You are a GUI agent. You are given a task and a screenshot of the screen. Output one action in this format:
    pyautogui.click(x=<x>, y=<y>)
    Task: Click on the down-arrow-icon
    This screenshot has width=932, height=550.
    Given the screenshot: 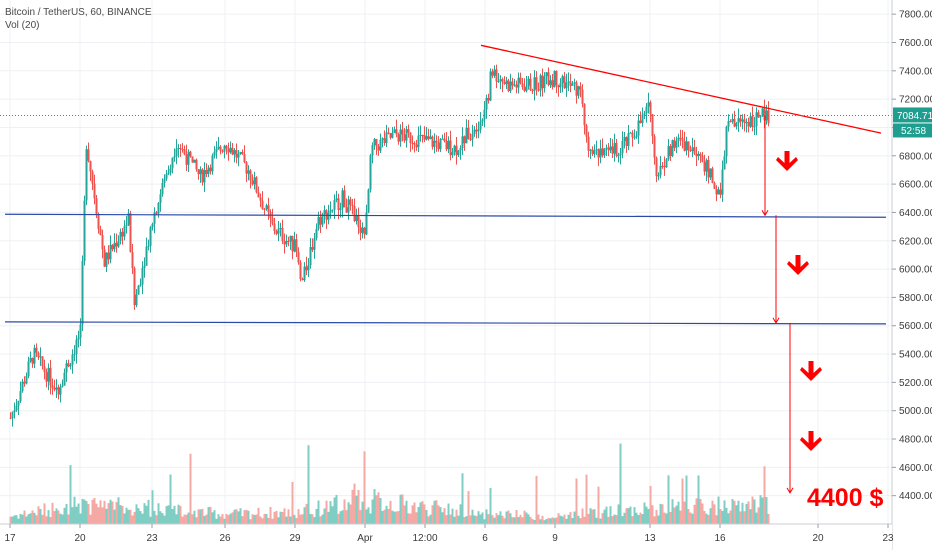 What is the action you would take?
    pyautogui.click(x=811, y=441)
    